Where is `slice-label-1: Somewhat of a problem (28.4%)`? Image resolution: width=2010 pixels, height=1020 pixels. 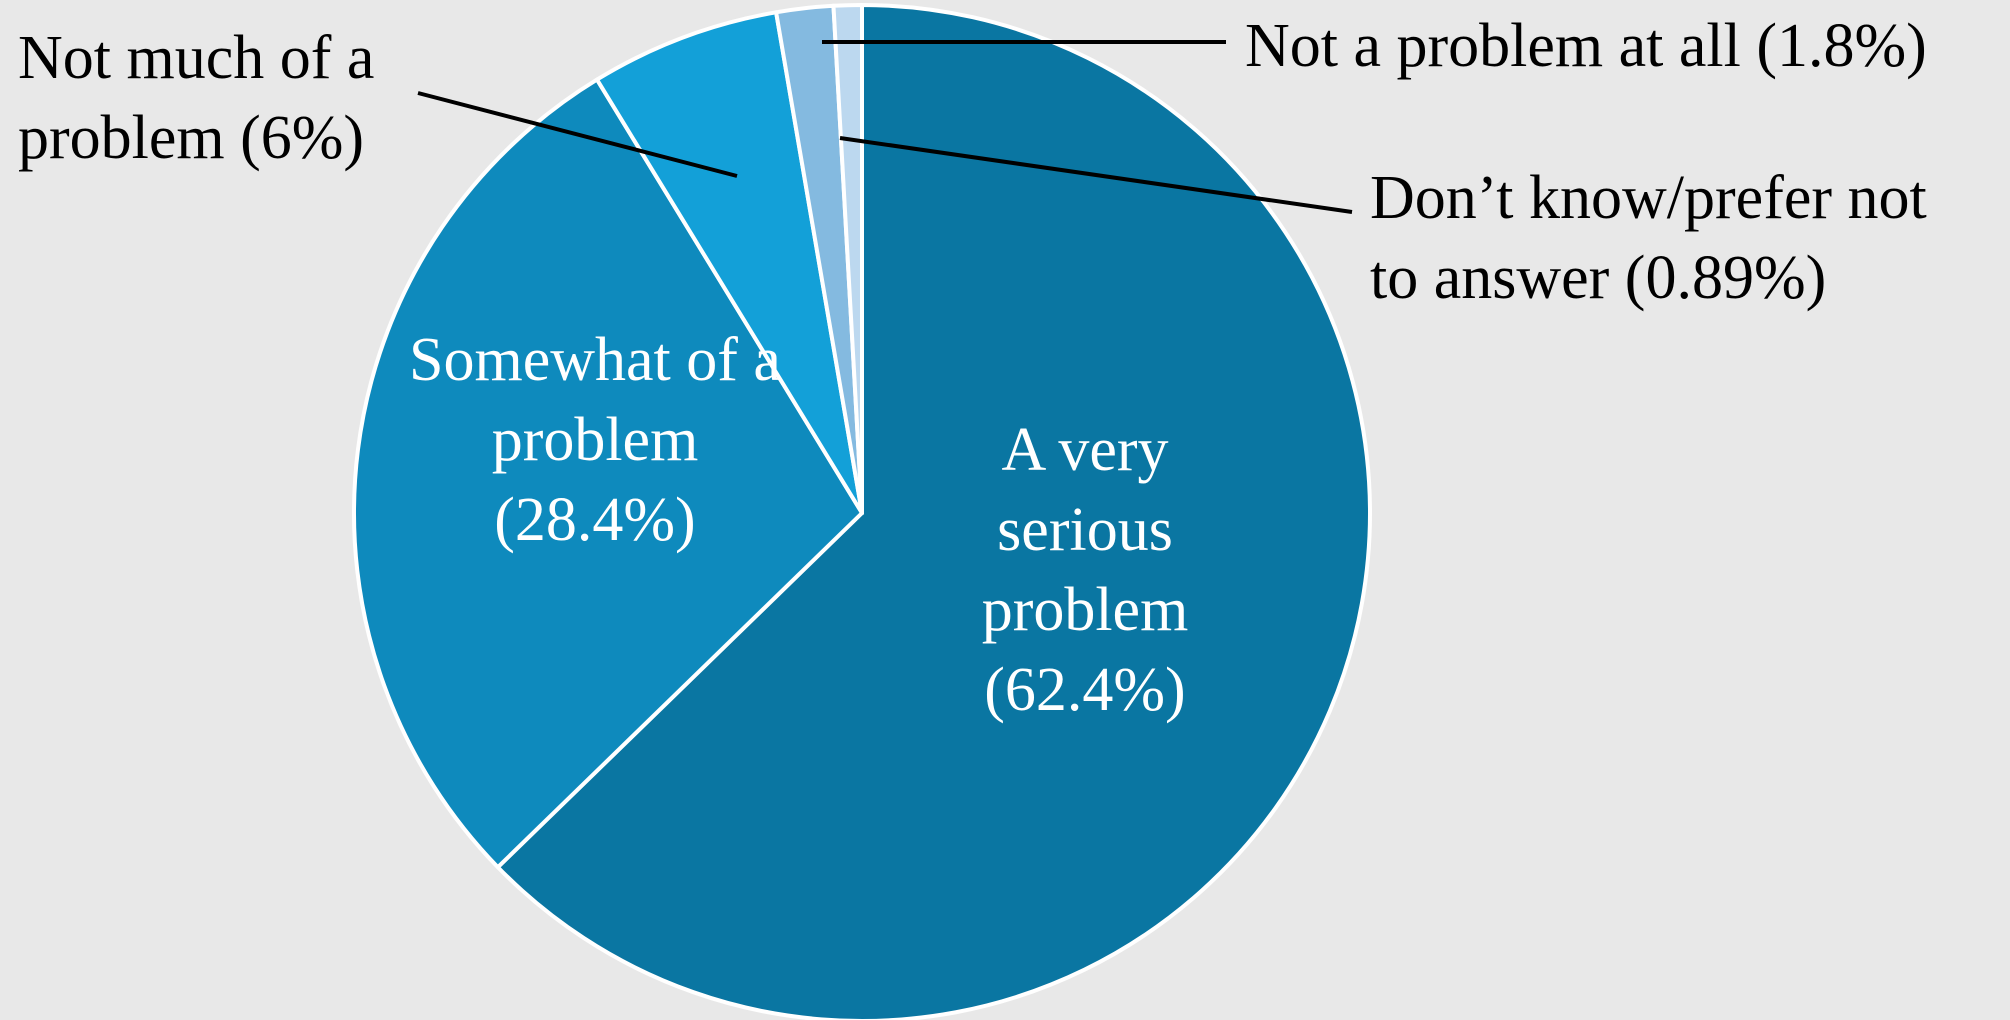 slice-label-1: Somewhat of a problem (28.4%) is located at coordinates (595, 440).